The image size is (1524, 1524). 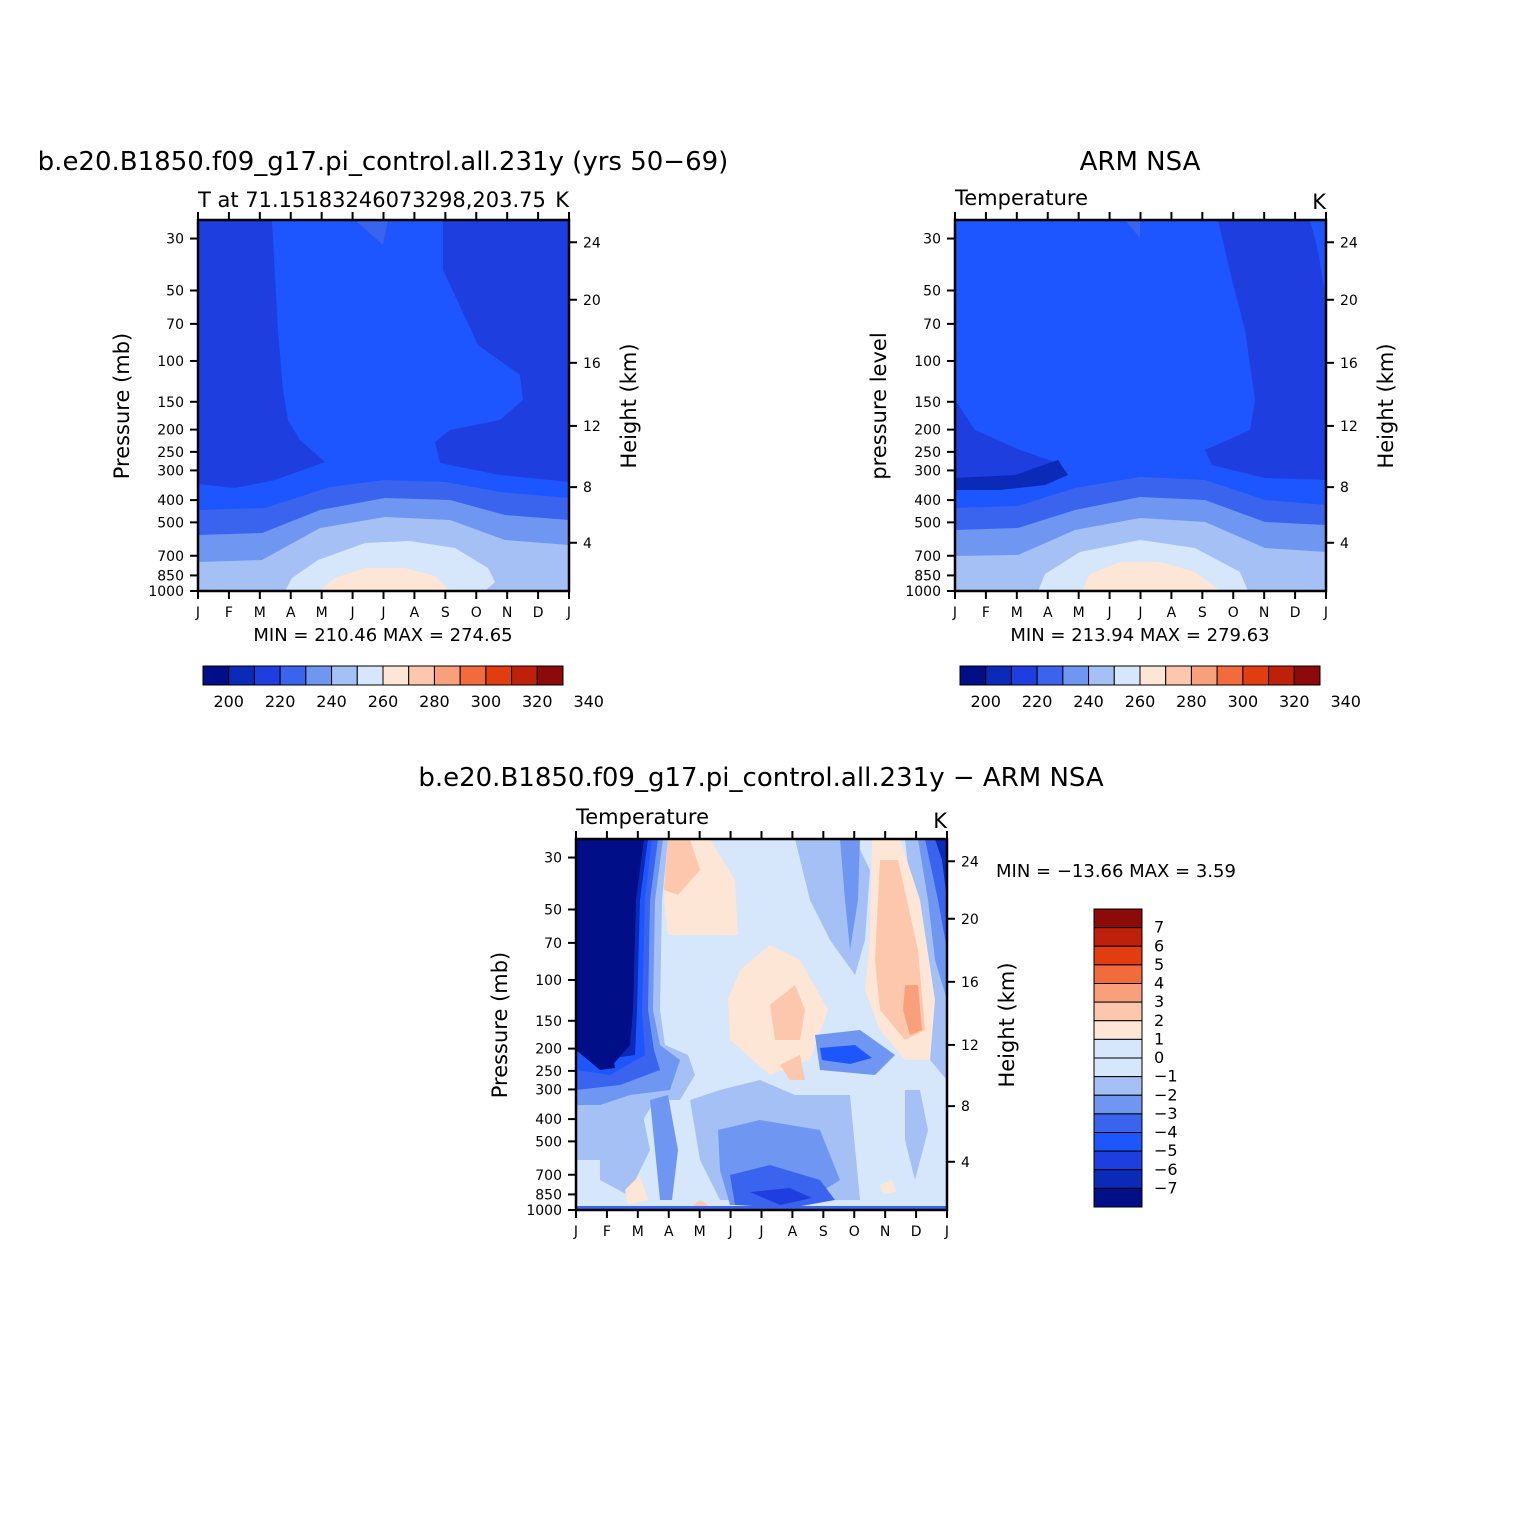 What do you see at coordinates (854, 1232) in the screenshot?
I see `x-tick-label: O` at bounding box center [854, 1232].